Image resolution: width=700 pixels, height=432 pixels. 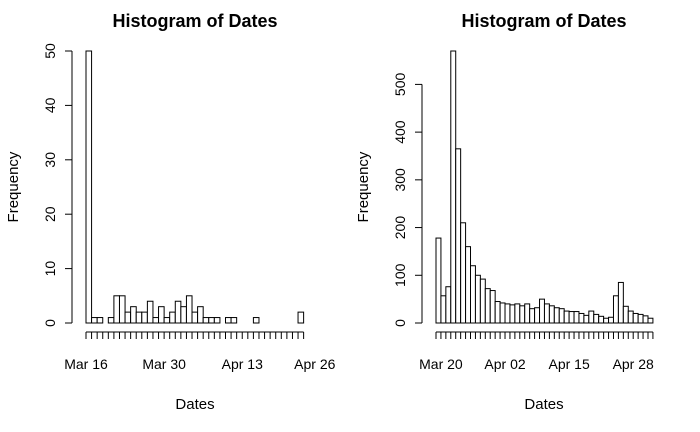 I want to click on x-tick-label: Apr 28, so click(x=633, y=364).